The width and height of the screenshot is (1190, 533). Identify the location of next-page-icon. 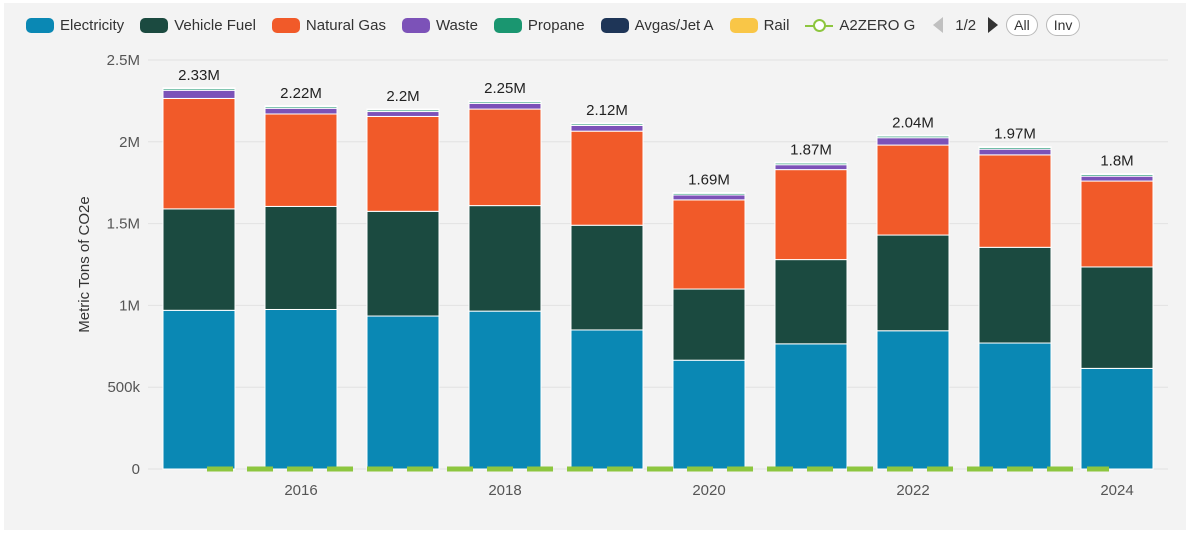
(993, 25).